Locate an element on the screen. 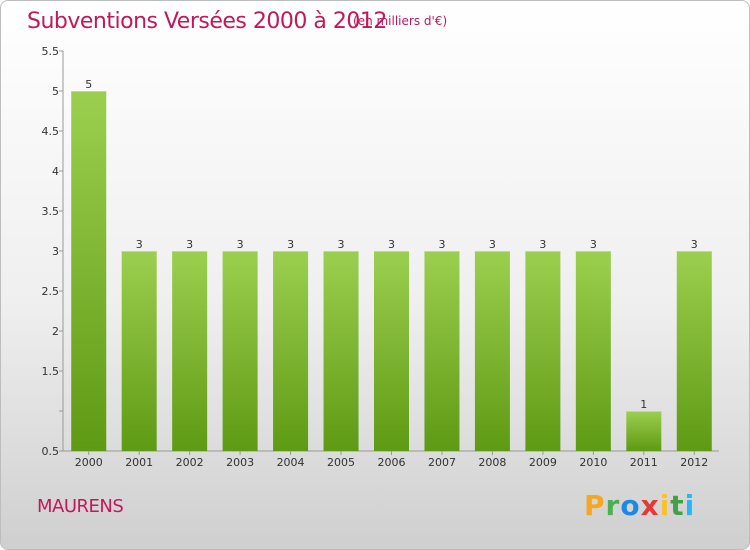  bar-2000 is located at coordinates (89, 271).